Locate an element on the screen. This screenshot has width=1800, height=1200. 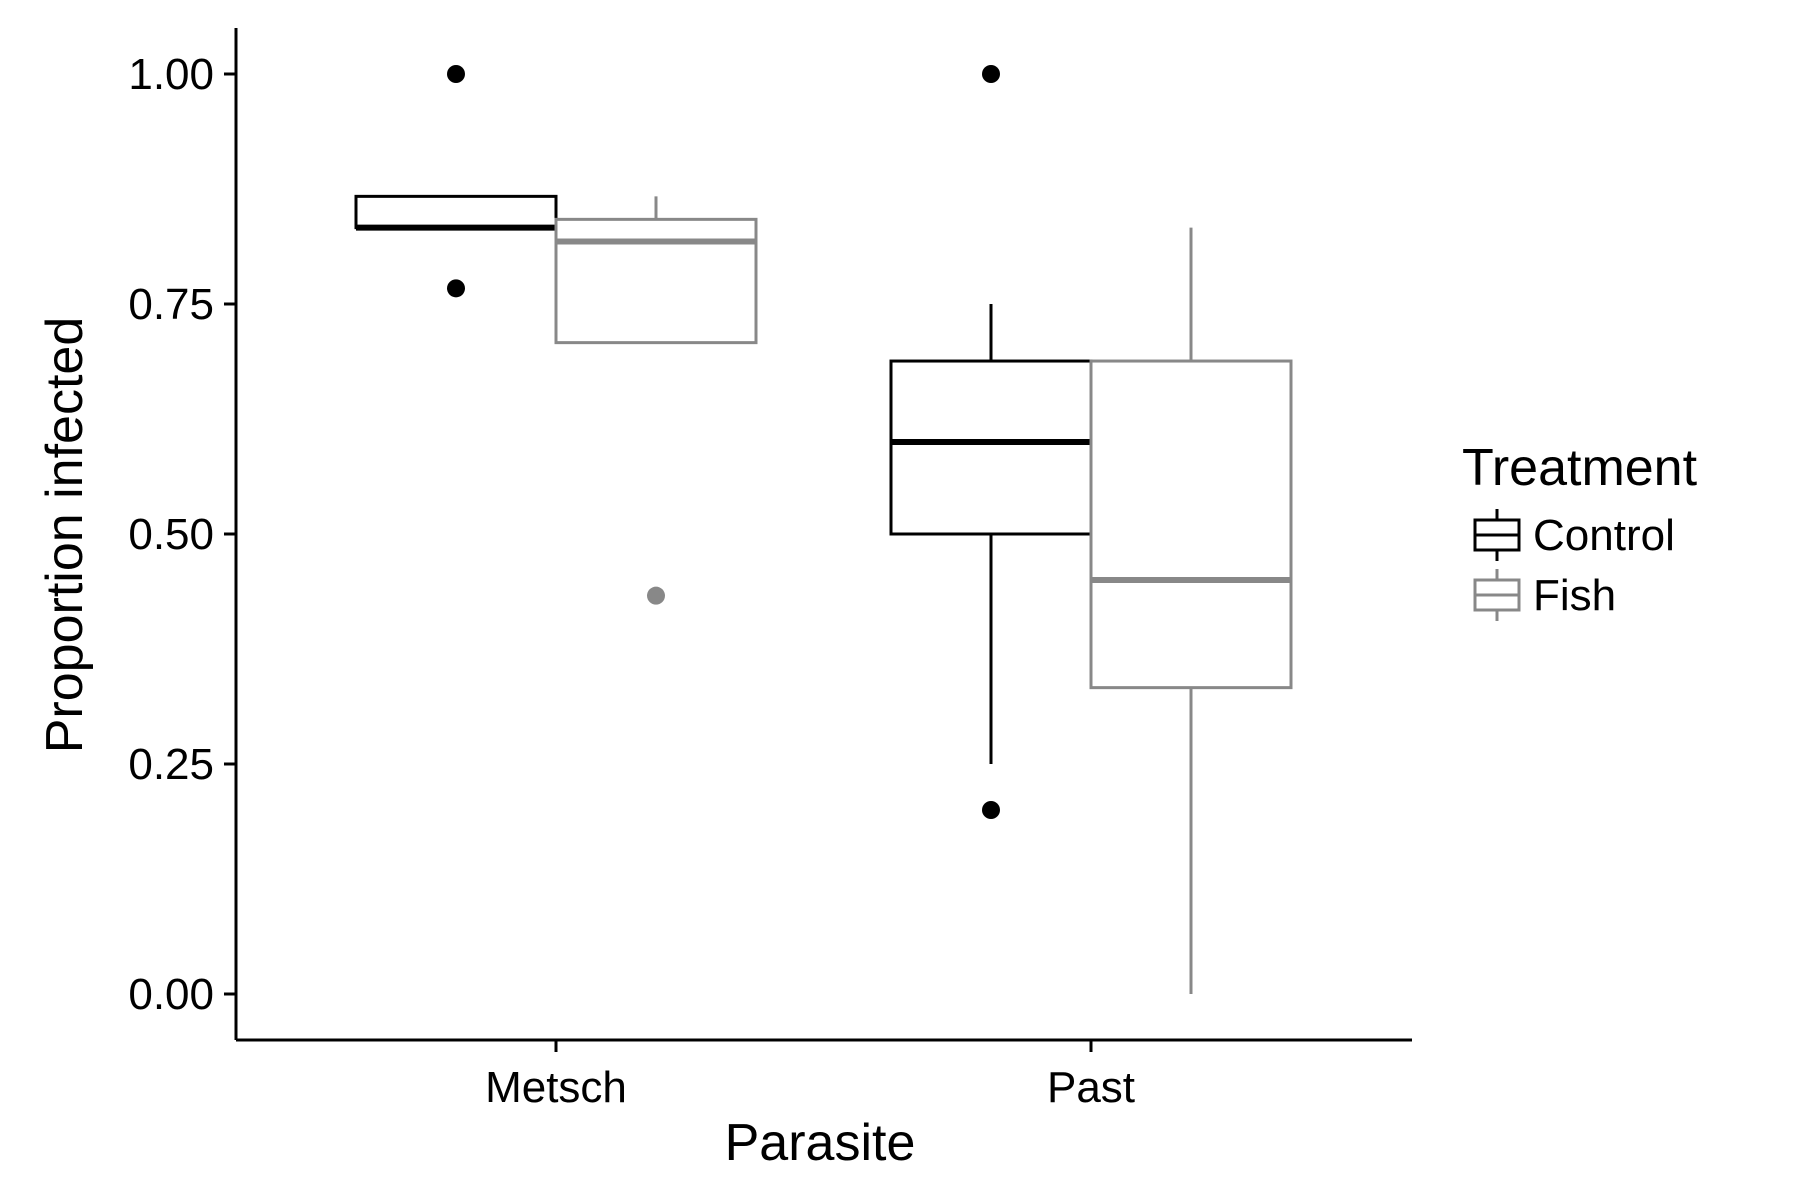
y-tick-label: 0.00 is located at coordinates (171, 994).